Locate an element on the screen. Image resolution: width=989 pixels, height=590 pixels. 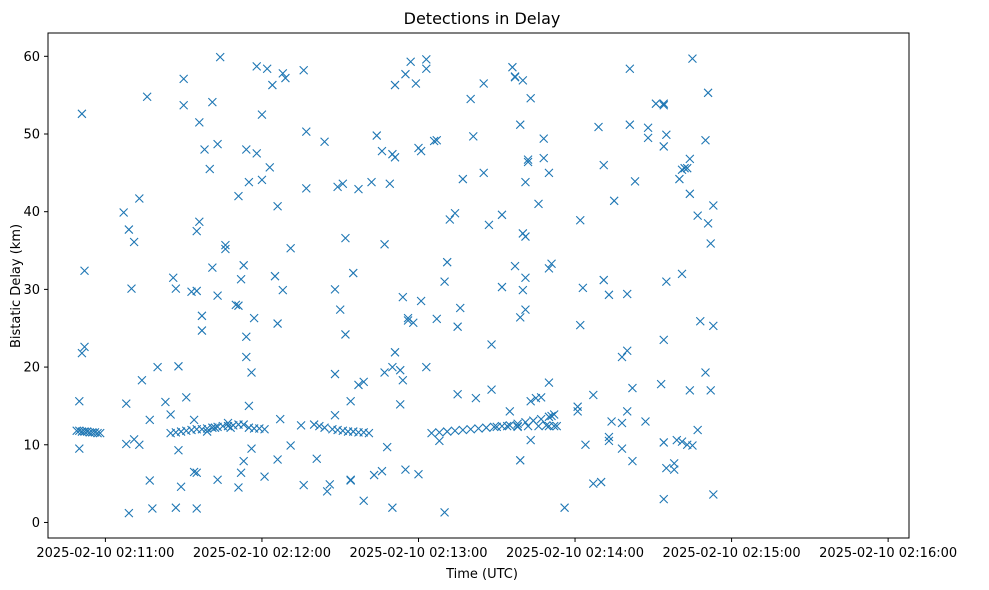
y-tick-label: 10 is located at coordinates (31, 445).